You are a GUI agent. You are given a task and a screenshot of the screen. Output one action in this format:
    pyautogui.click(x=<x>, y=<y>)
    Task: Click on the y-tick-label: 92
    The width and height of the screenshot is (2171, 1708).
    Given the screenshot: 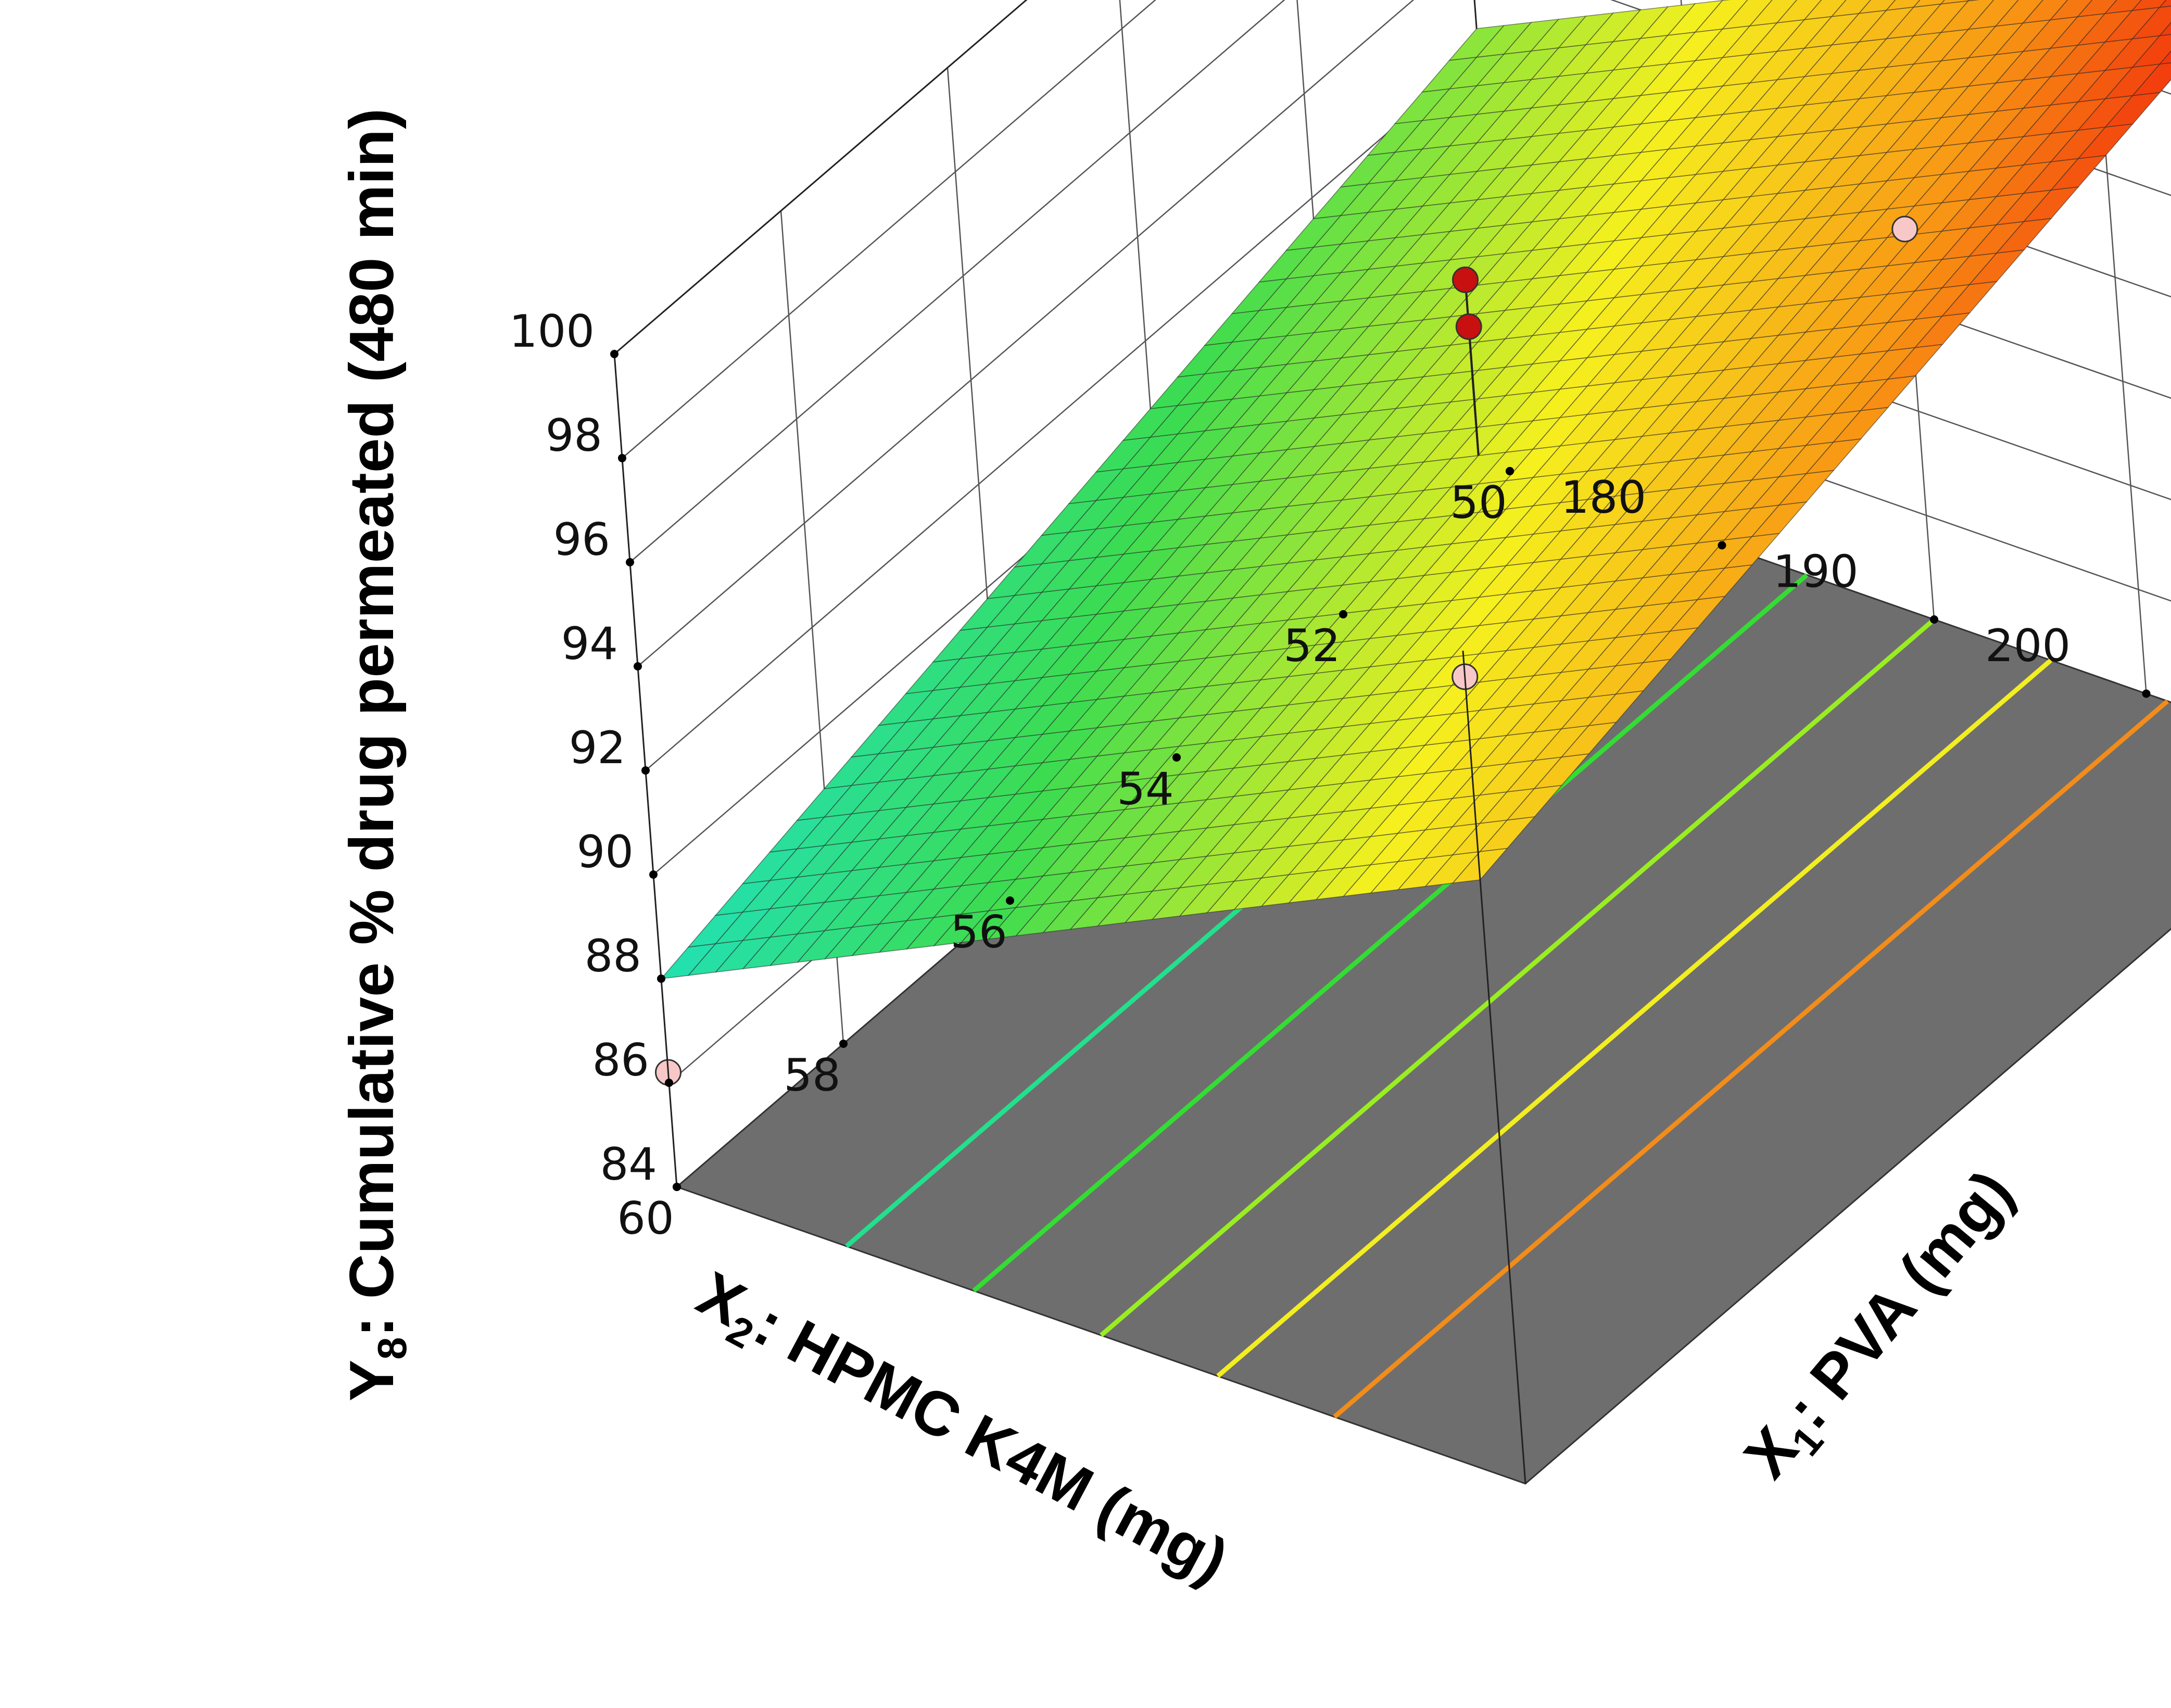 What is the action you would take?
    pyautogui.click(x=597, y=748)
    